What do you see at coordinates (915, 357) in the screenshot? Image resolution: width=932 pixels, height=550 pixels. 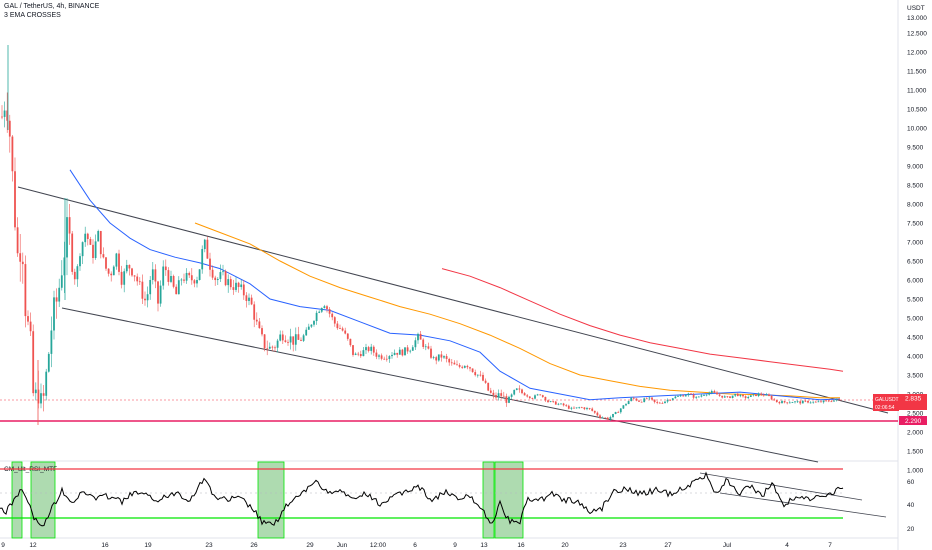 I see `price-tick-label: 4.000` at bounding box center [915, 357].